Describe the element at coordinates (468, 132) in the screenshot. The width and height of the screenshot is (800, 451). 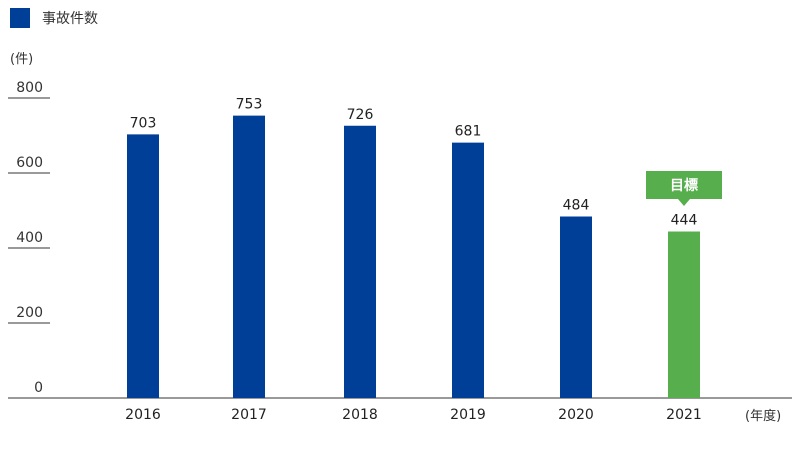
I see `data-label: 681` at that location.